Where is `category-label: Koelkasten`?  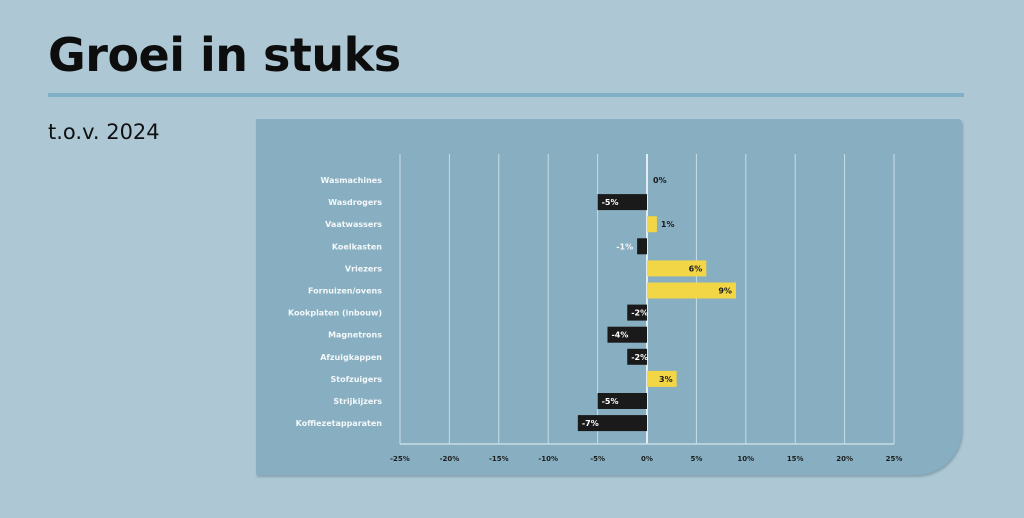 category-label: Koelkasten is located at coordinates (357, 246).